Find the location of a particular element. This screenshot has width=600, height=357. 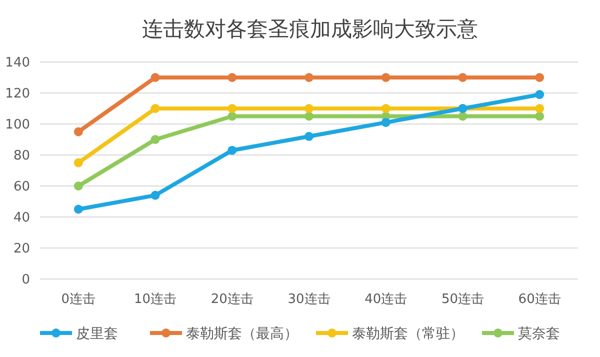

y-tick-label: 140 is located at coordinates (17, 63).